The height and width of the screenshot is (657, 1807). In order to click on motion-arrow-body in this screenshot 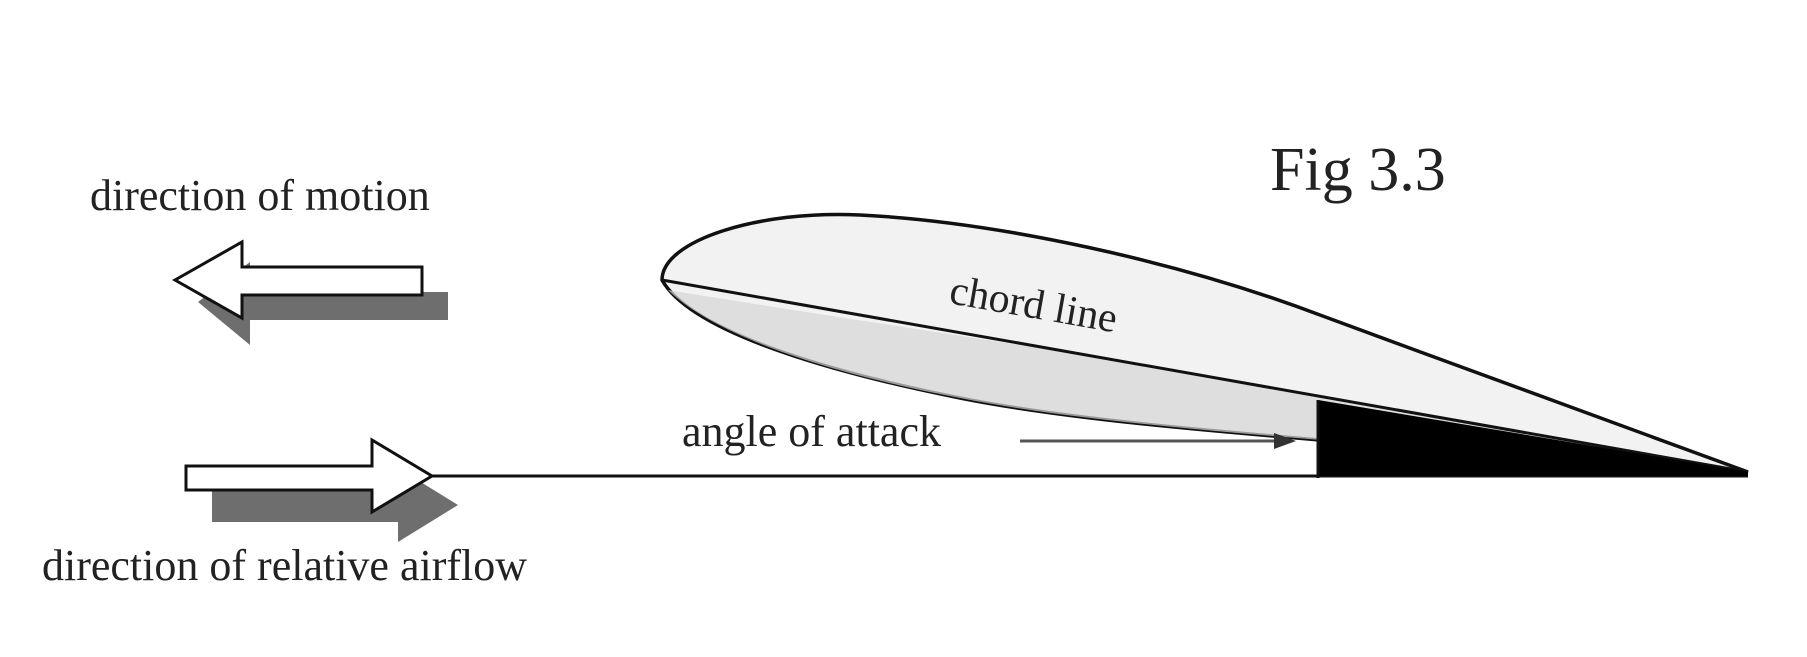, I will do `click(297, 280)`.